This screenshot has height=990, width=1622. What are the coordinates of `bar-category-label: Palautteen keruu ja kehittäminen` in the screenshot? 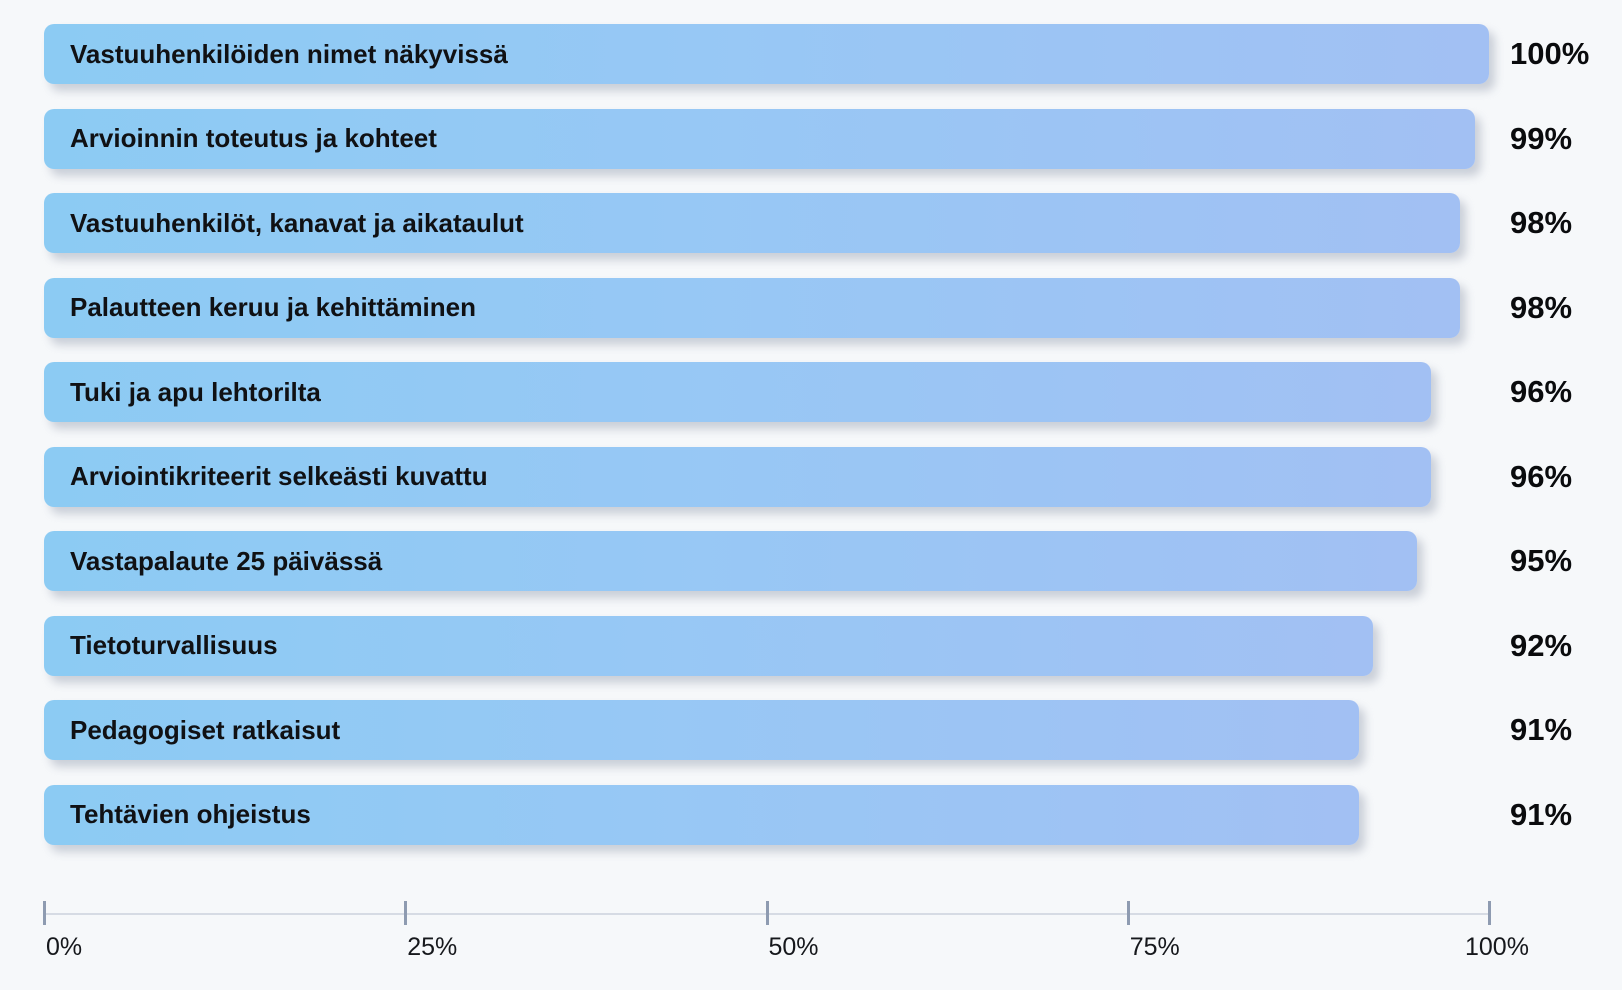 It's located at (273, 307).